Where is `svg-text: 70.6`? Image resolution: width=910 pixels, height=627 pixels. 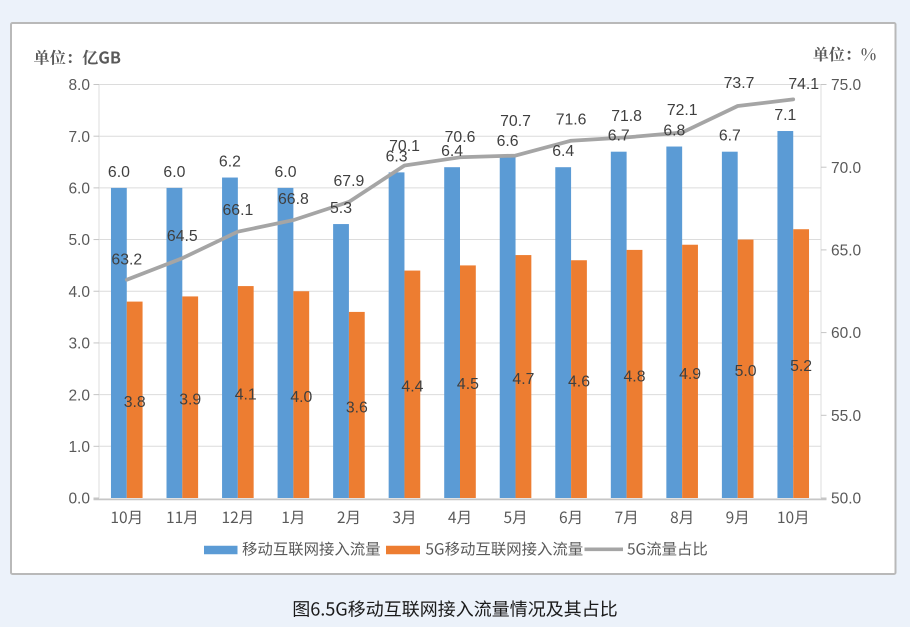
svg-text: 70.6 is located at coordinates (460, 137).